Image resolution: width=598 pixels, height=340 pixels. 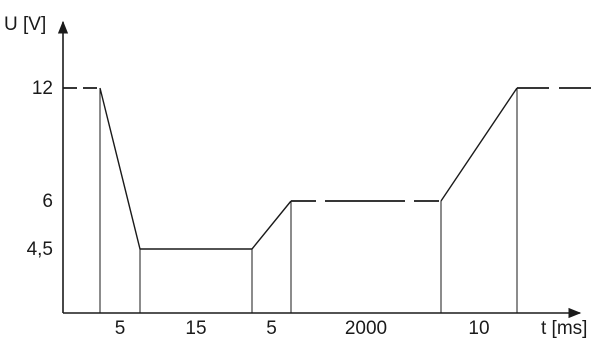 I want to click on interval-label-2: 15, so click(x=195, y=328).